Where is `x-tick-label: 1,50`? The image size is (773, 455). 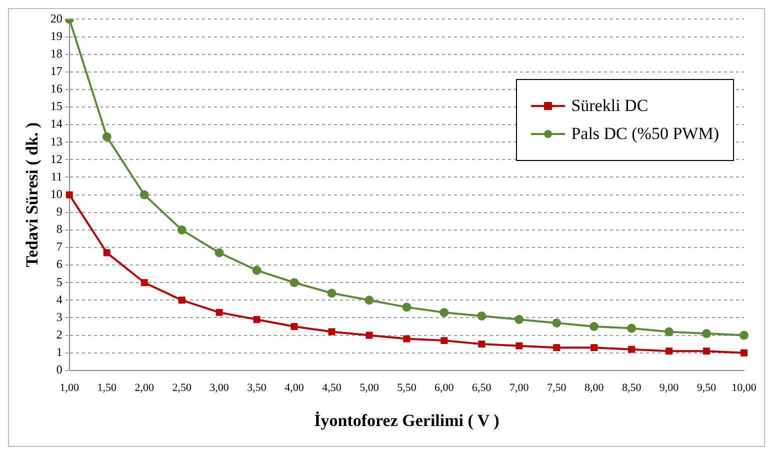
x-tick-label: 1,50 is located at coordinates (107, 388).